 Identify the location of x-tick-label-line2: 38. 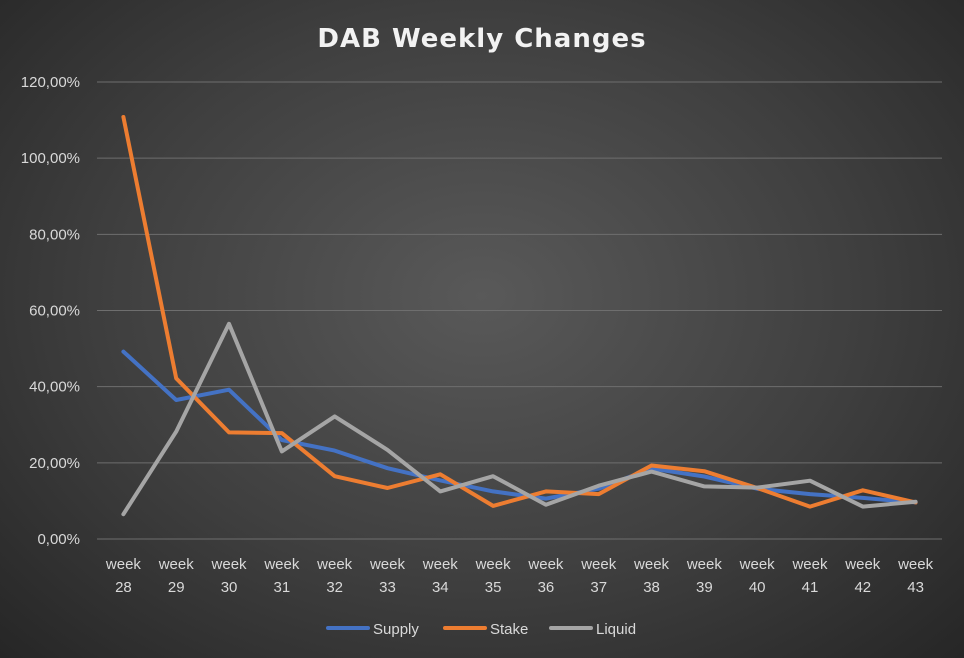
(651, 587).